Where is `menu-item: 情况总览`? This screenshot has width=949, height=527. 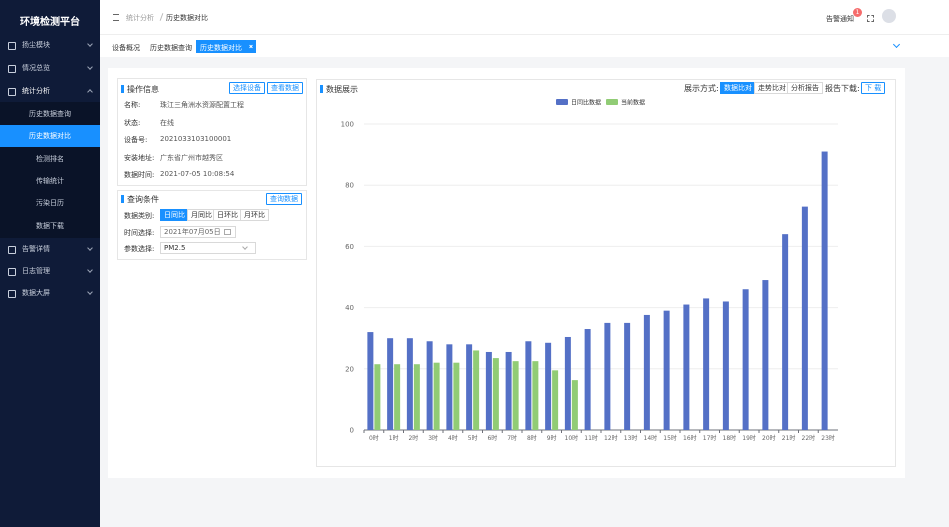 menu-item: 情况总览 is located at coordinates (50, 68).